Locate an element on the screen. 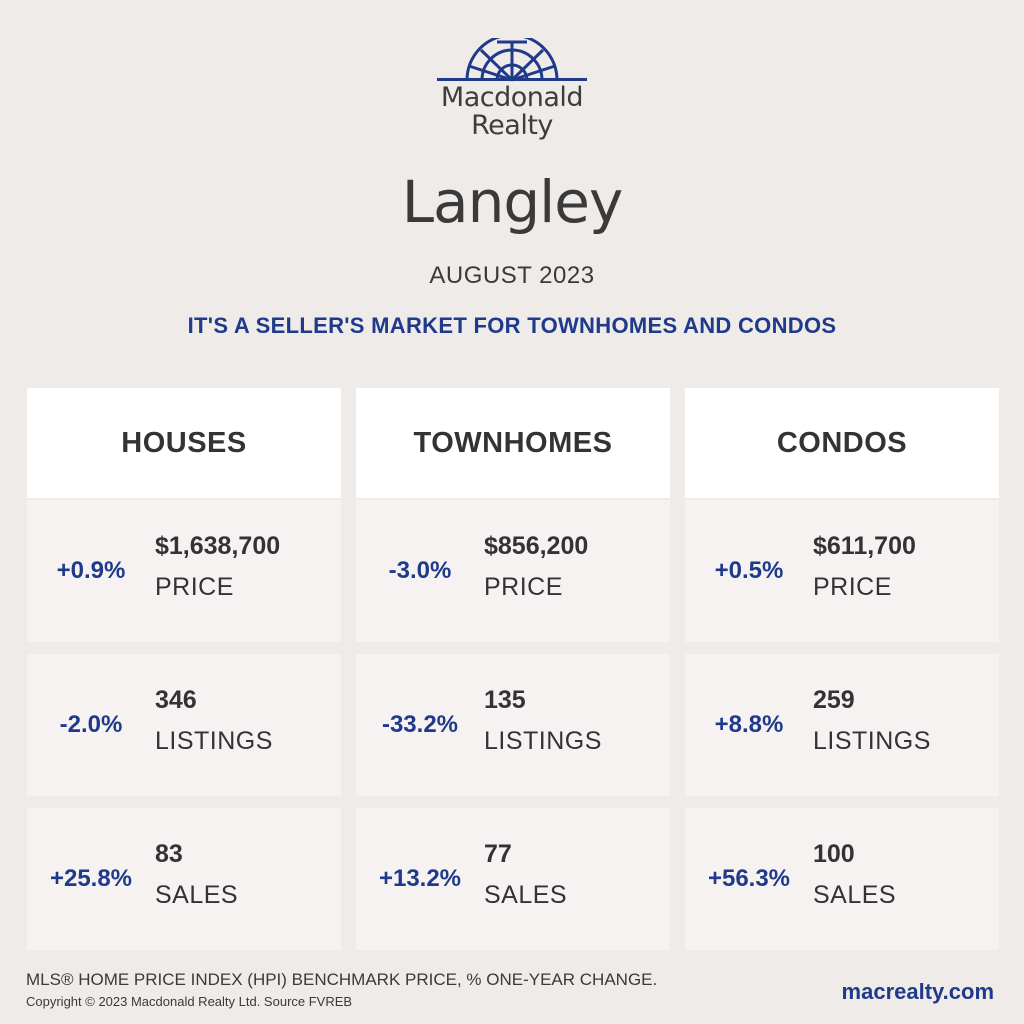 This screenshot has width=1024, height=1024. condos-price-card: +0.5% $611,700 PRICE is located at coordinates (842, 571).